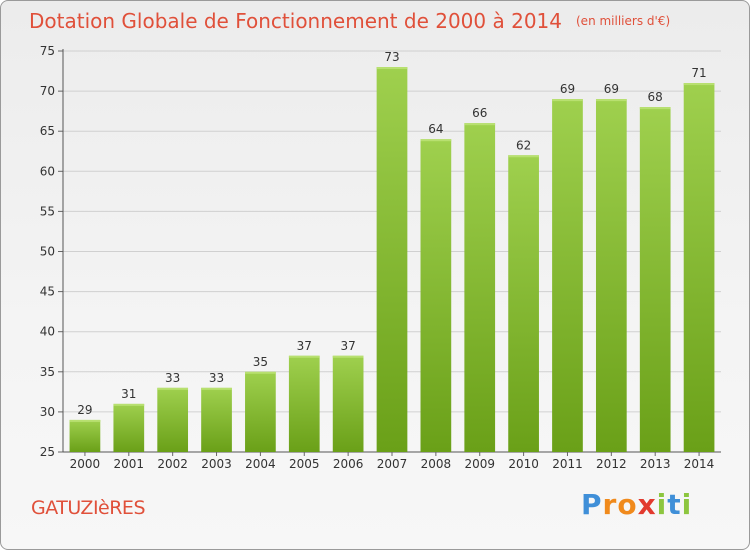 This screenshot has height=550, width=750. I want to click on logo-letter: o, so click(627, 504).